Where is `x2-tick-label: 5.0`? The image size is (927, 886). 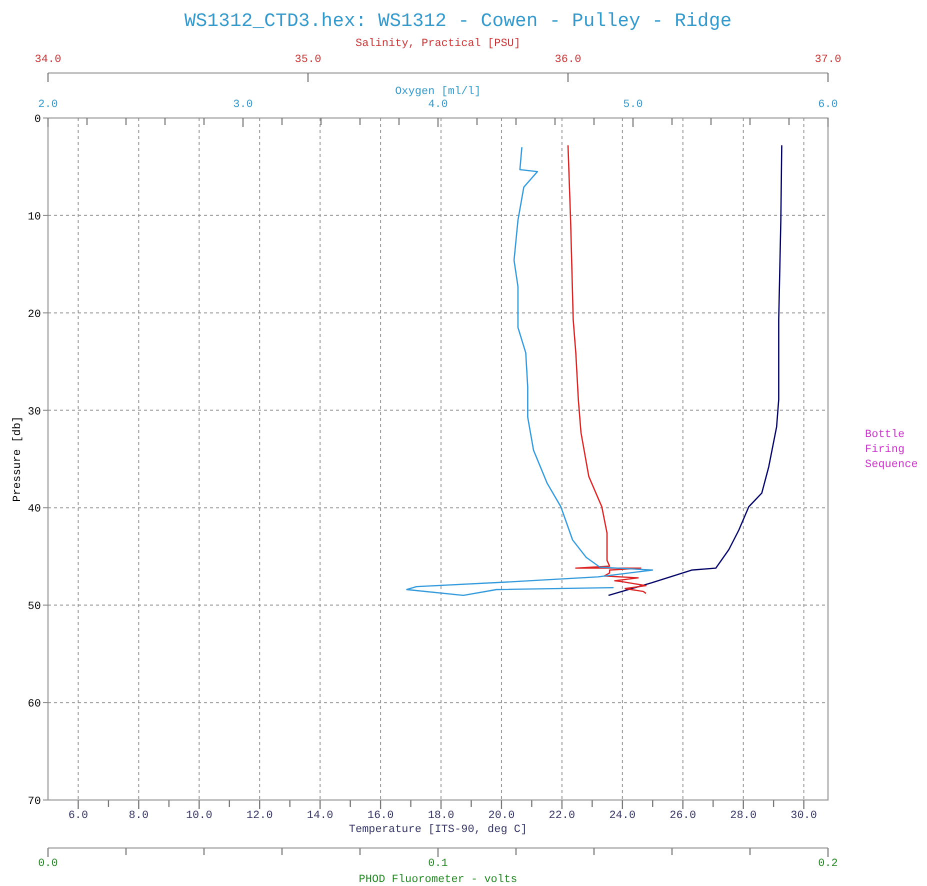
x2-tick-label: 5.0 is located at coordinates (633, 105).